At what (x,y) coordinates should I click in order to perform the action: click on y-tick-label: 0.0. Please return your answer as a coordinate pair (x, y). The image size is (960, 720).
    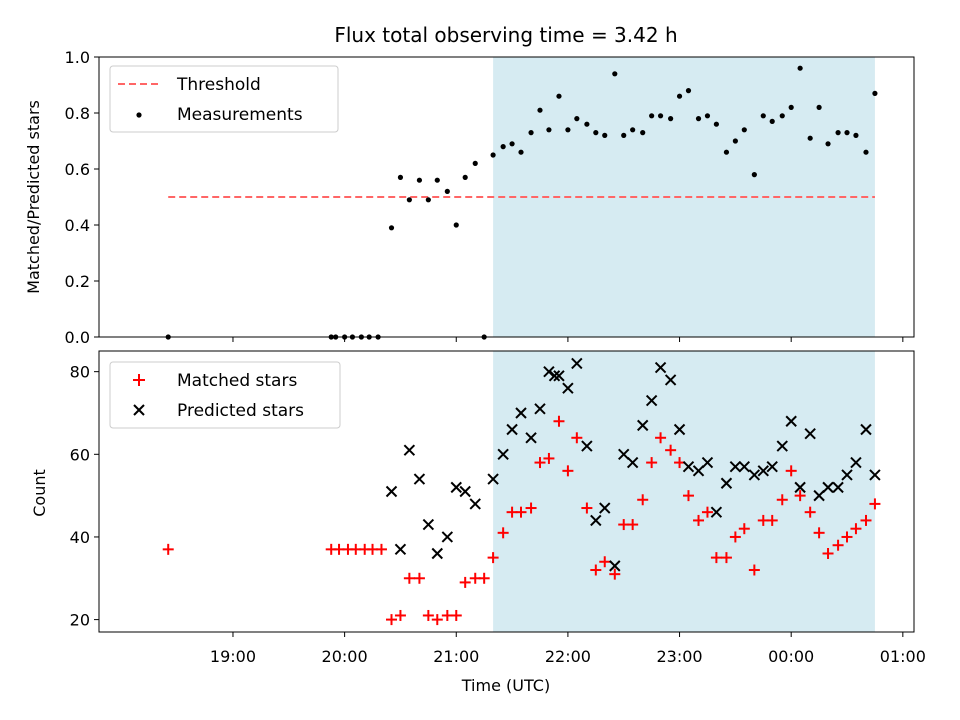
    Looking at the image, I should click on (77, 337).